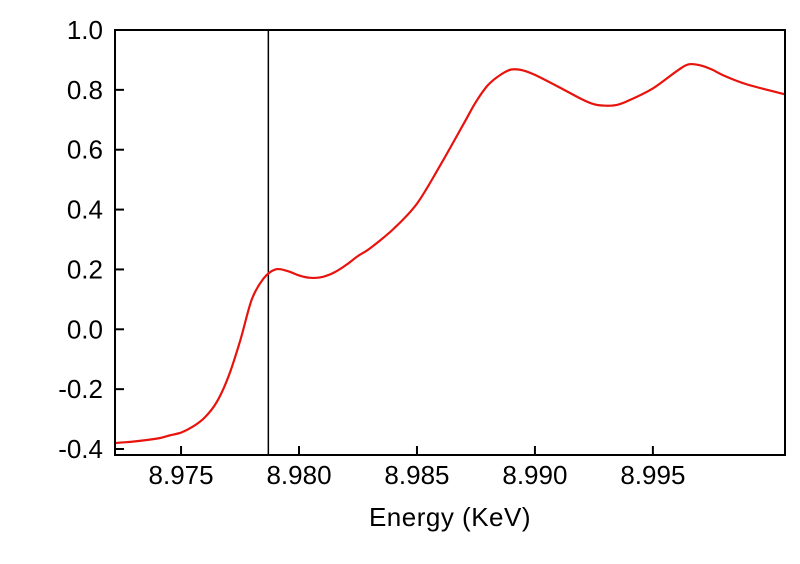 The height and width of the screenshot is (564, 800). Describe the element at coordinates (85, 30) in the screenshot. I see `y-tick-label: 1.0` at that location.